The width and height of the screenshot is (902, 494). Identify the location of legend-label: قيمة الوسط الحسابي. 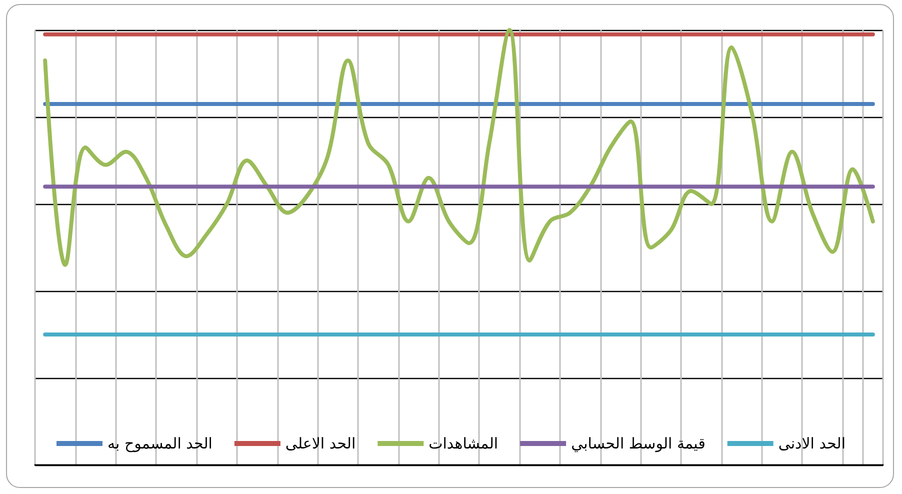
(638, 443).